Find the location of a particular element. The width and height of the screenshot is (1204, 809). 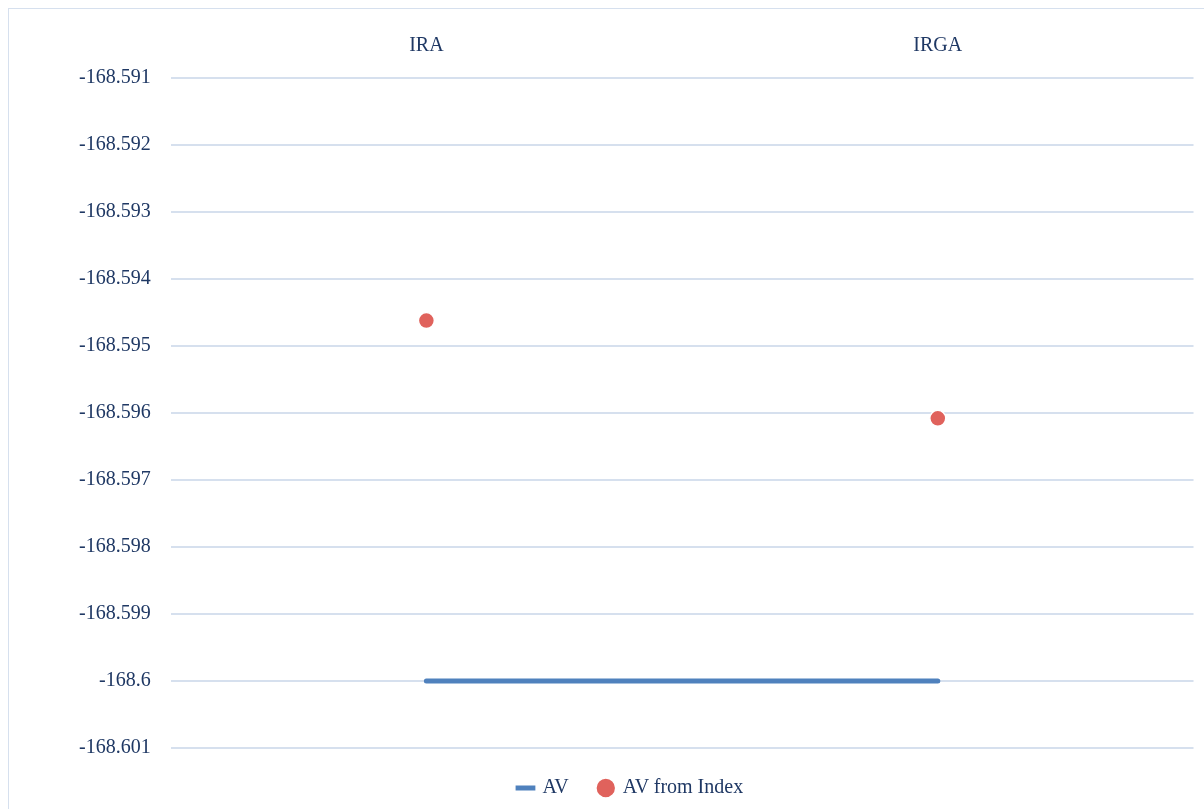

y-tick-label: -168.6 is located at coordinates (124, 679).